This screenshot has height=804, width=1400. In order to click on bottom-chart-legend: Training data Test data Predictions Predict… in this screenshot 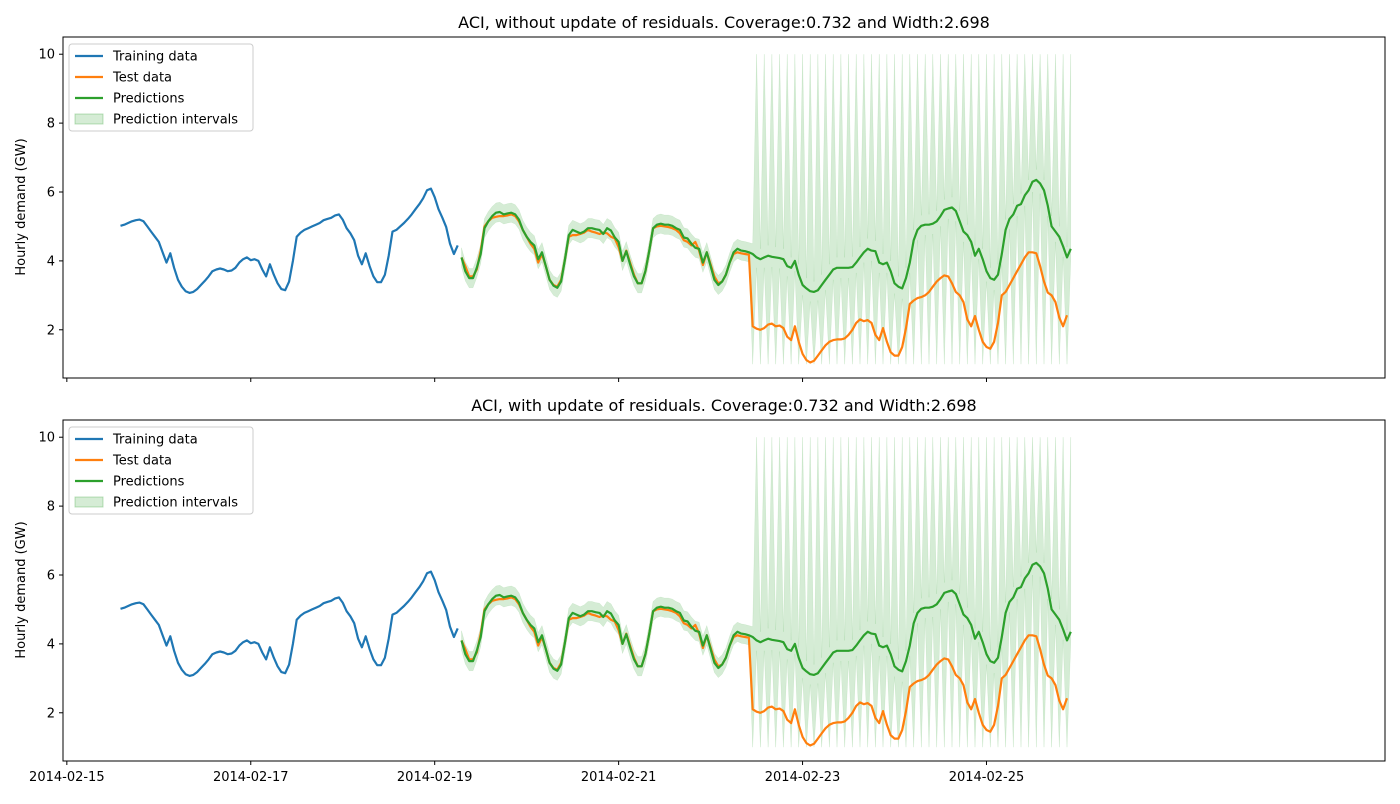, I will do `click(161, 470)`.